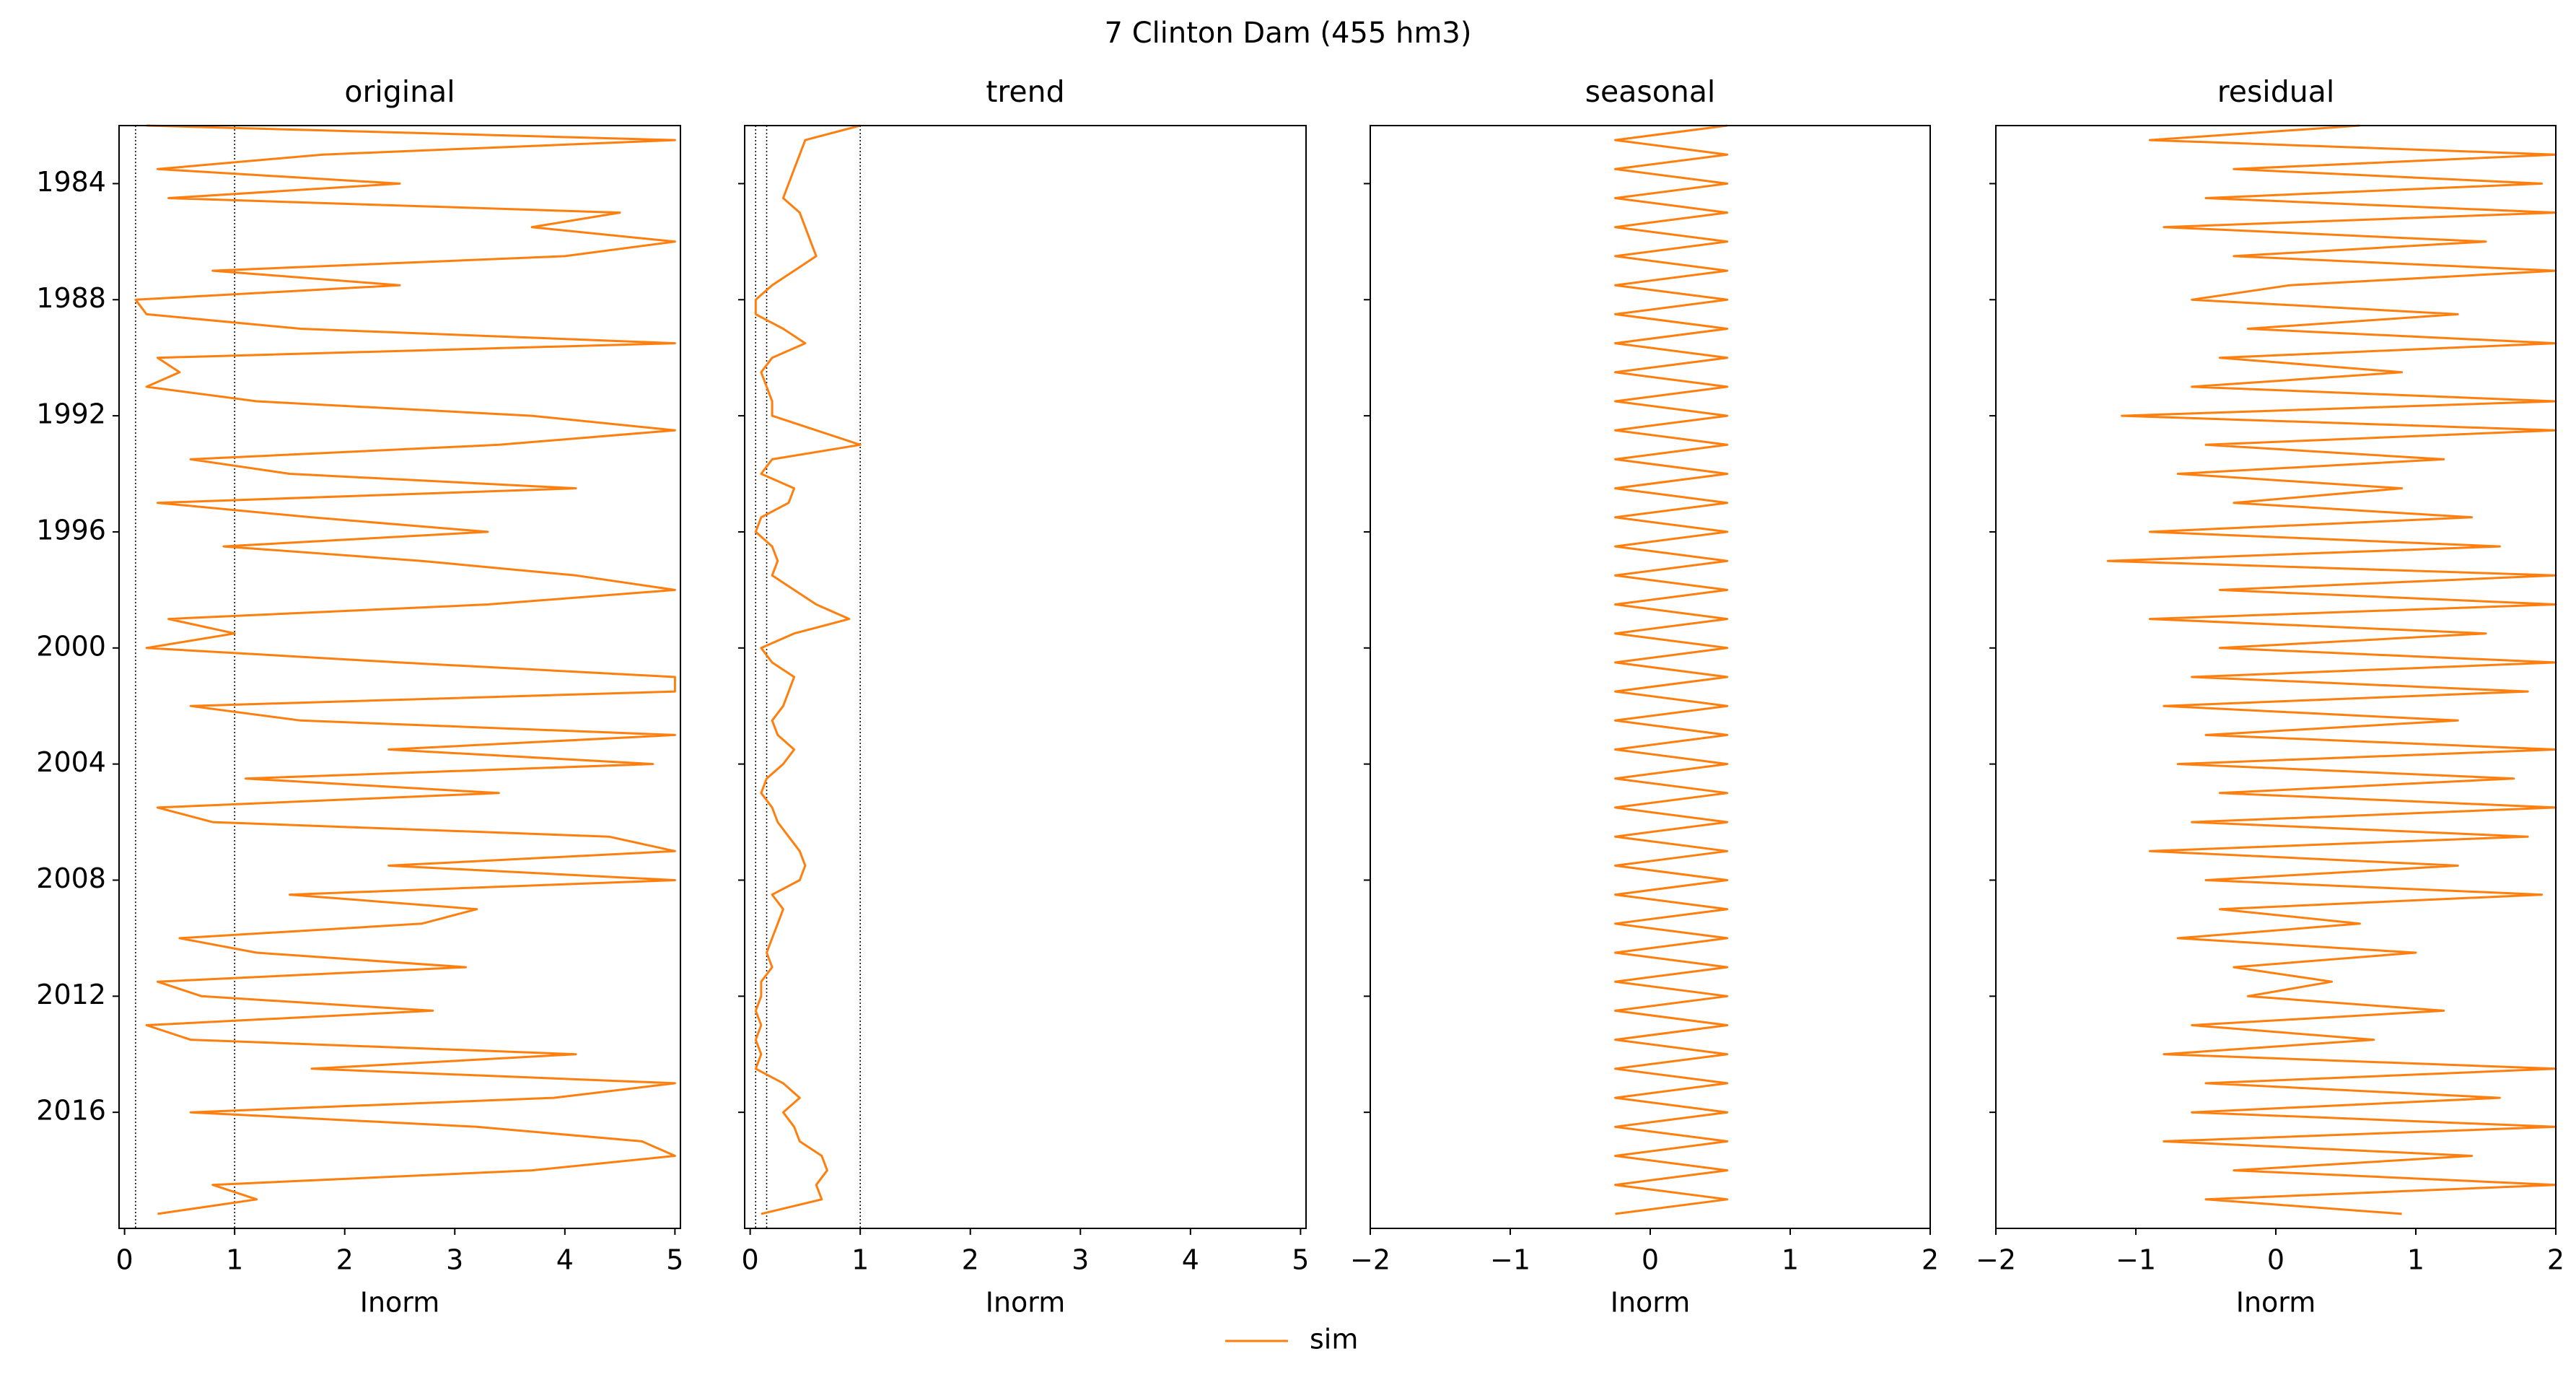 This screenshot has height=1385, width=2576. What do you see at coordinates (71, 762) in the screenshot?
I see `y-tick-label: 2004` at bounding box center [71, 762].